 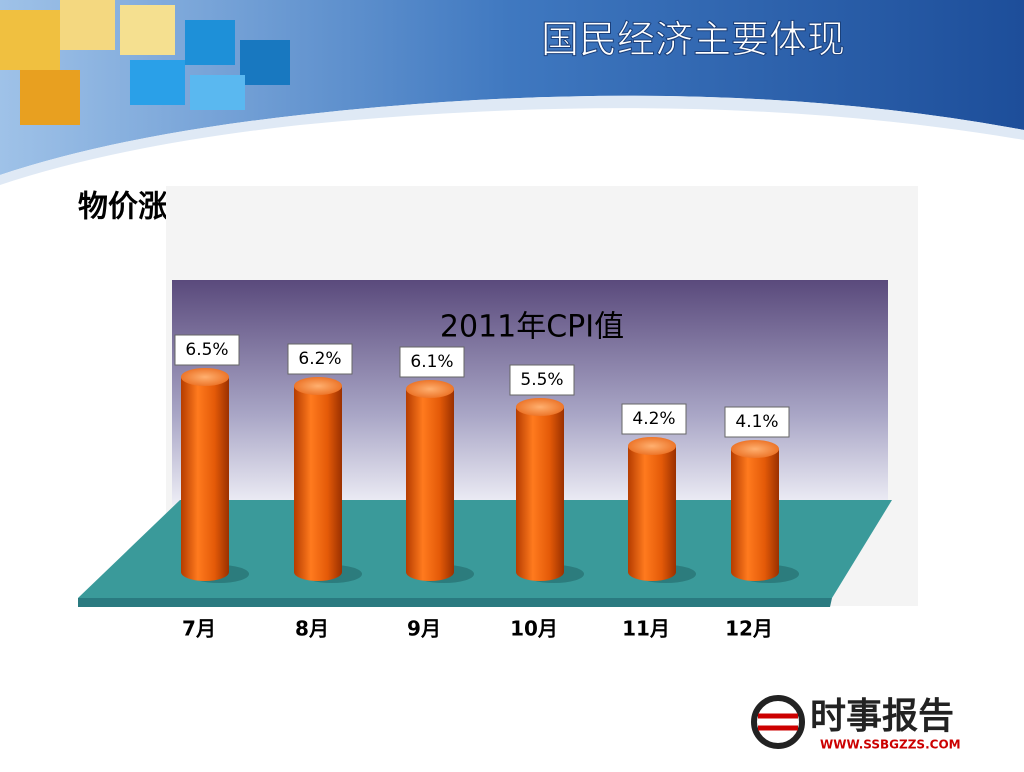 I want to click on x-tick-label: 10月, so click(x=534, y=629).